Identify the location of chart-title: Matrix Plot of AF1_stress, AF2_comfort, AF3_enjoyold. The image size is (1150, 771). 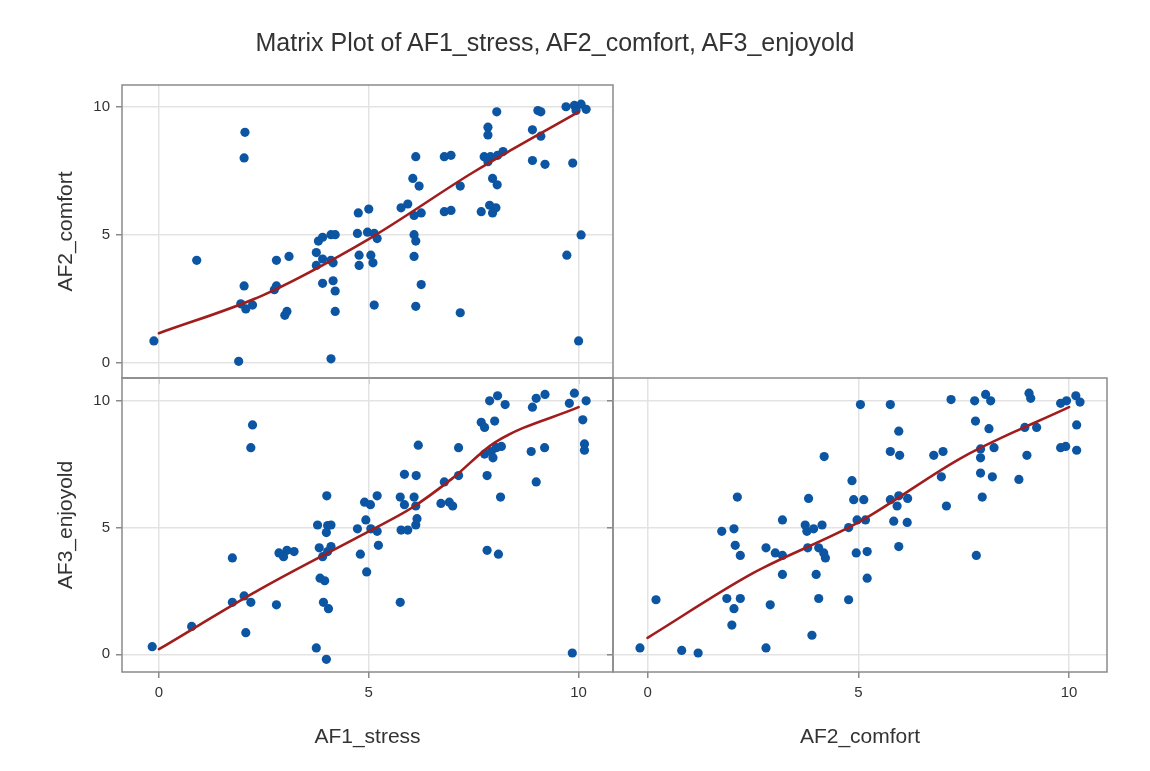
(555, 42).